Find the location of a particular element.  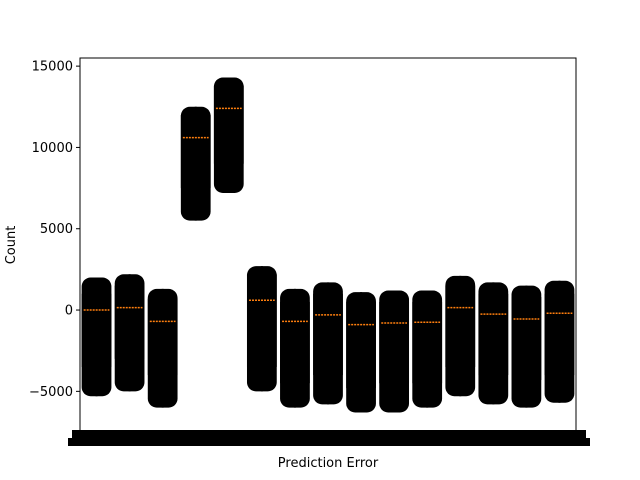

y-tick-label: 5000 is located at coordinates (56, 229).